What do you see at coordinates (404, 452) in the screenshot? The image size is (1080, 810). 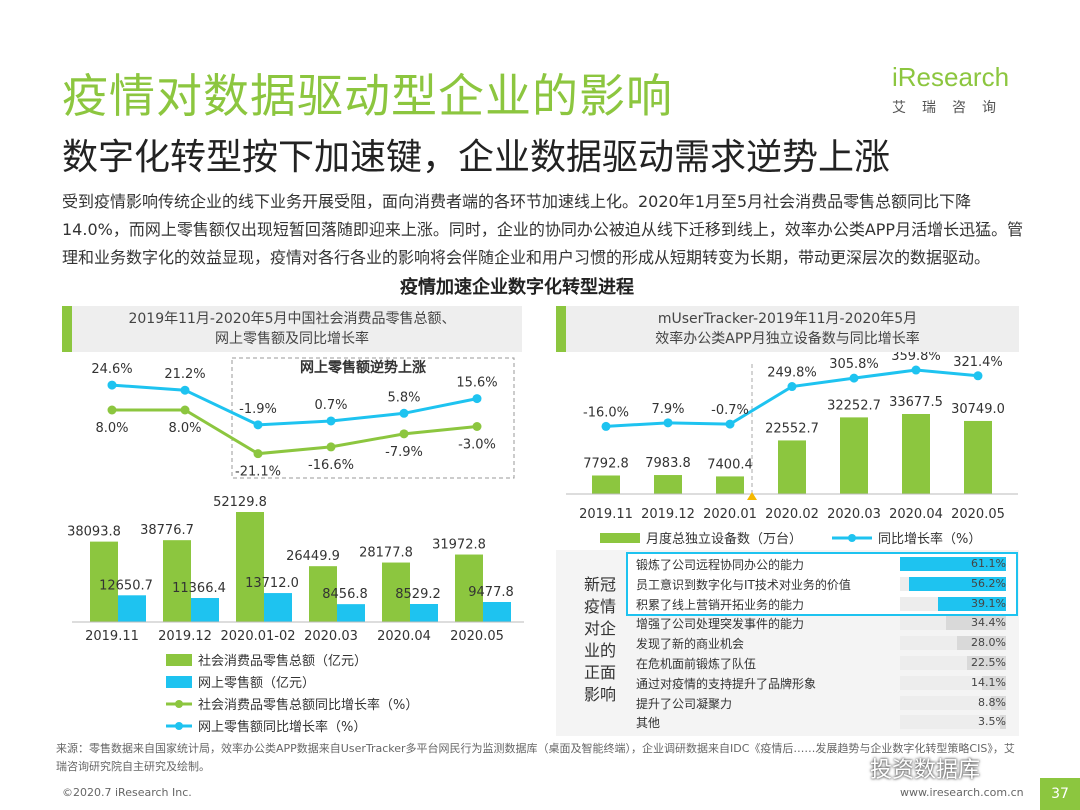 I see `growth-label: -7.9%` at bounding box center [404, 452].